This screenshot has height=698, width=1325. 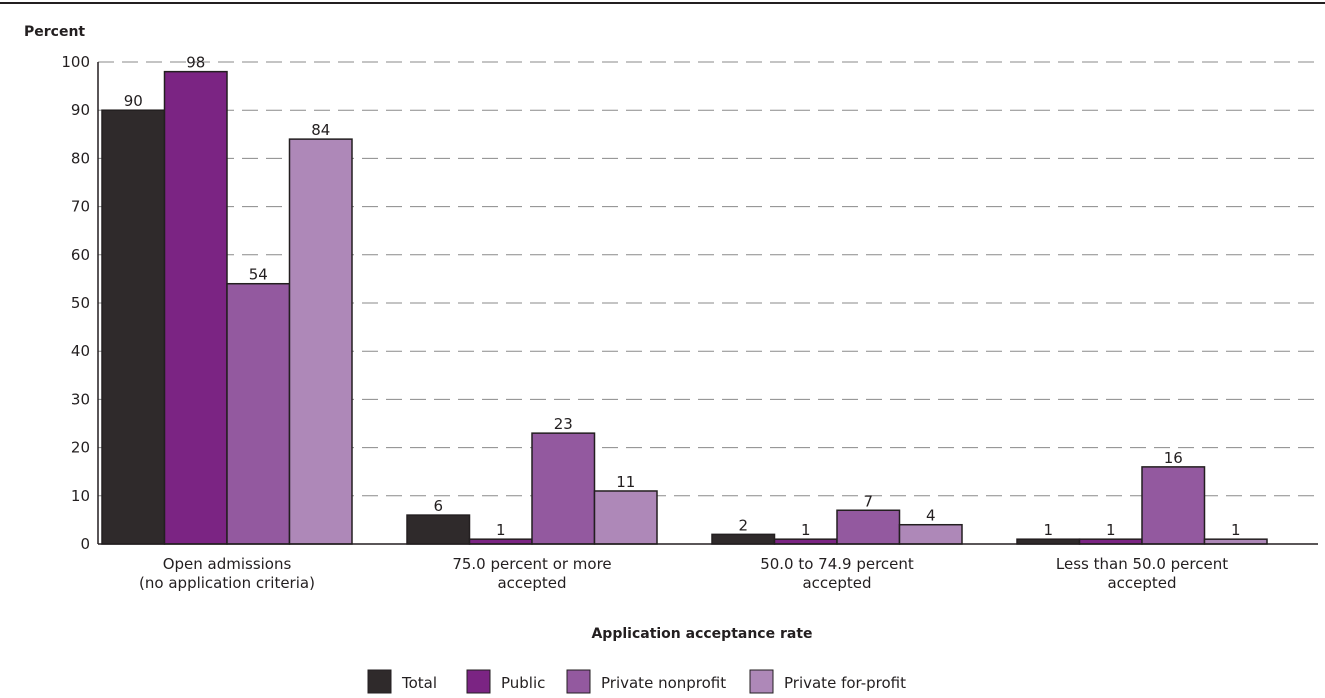 I want to click on legend-label: Public, so click(x=523, y=683).